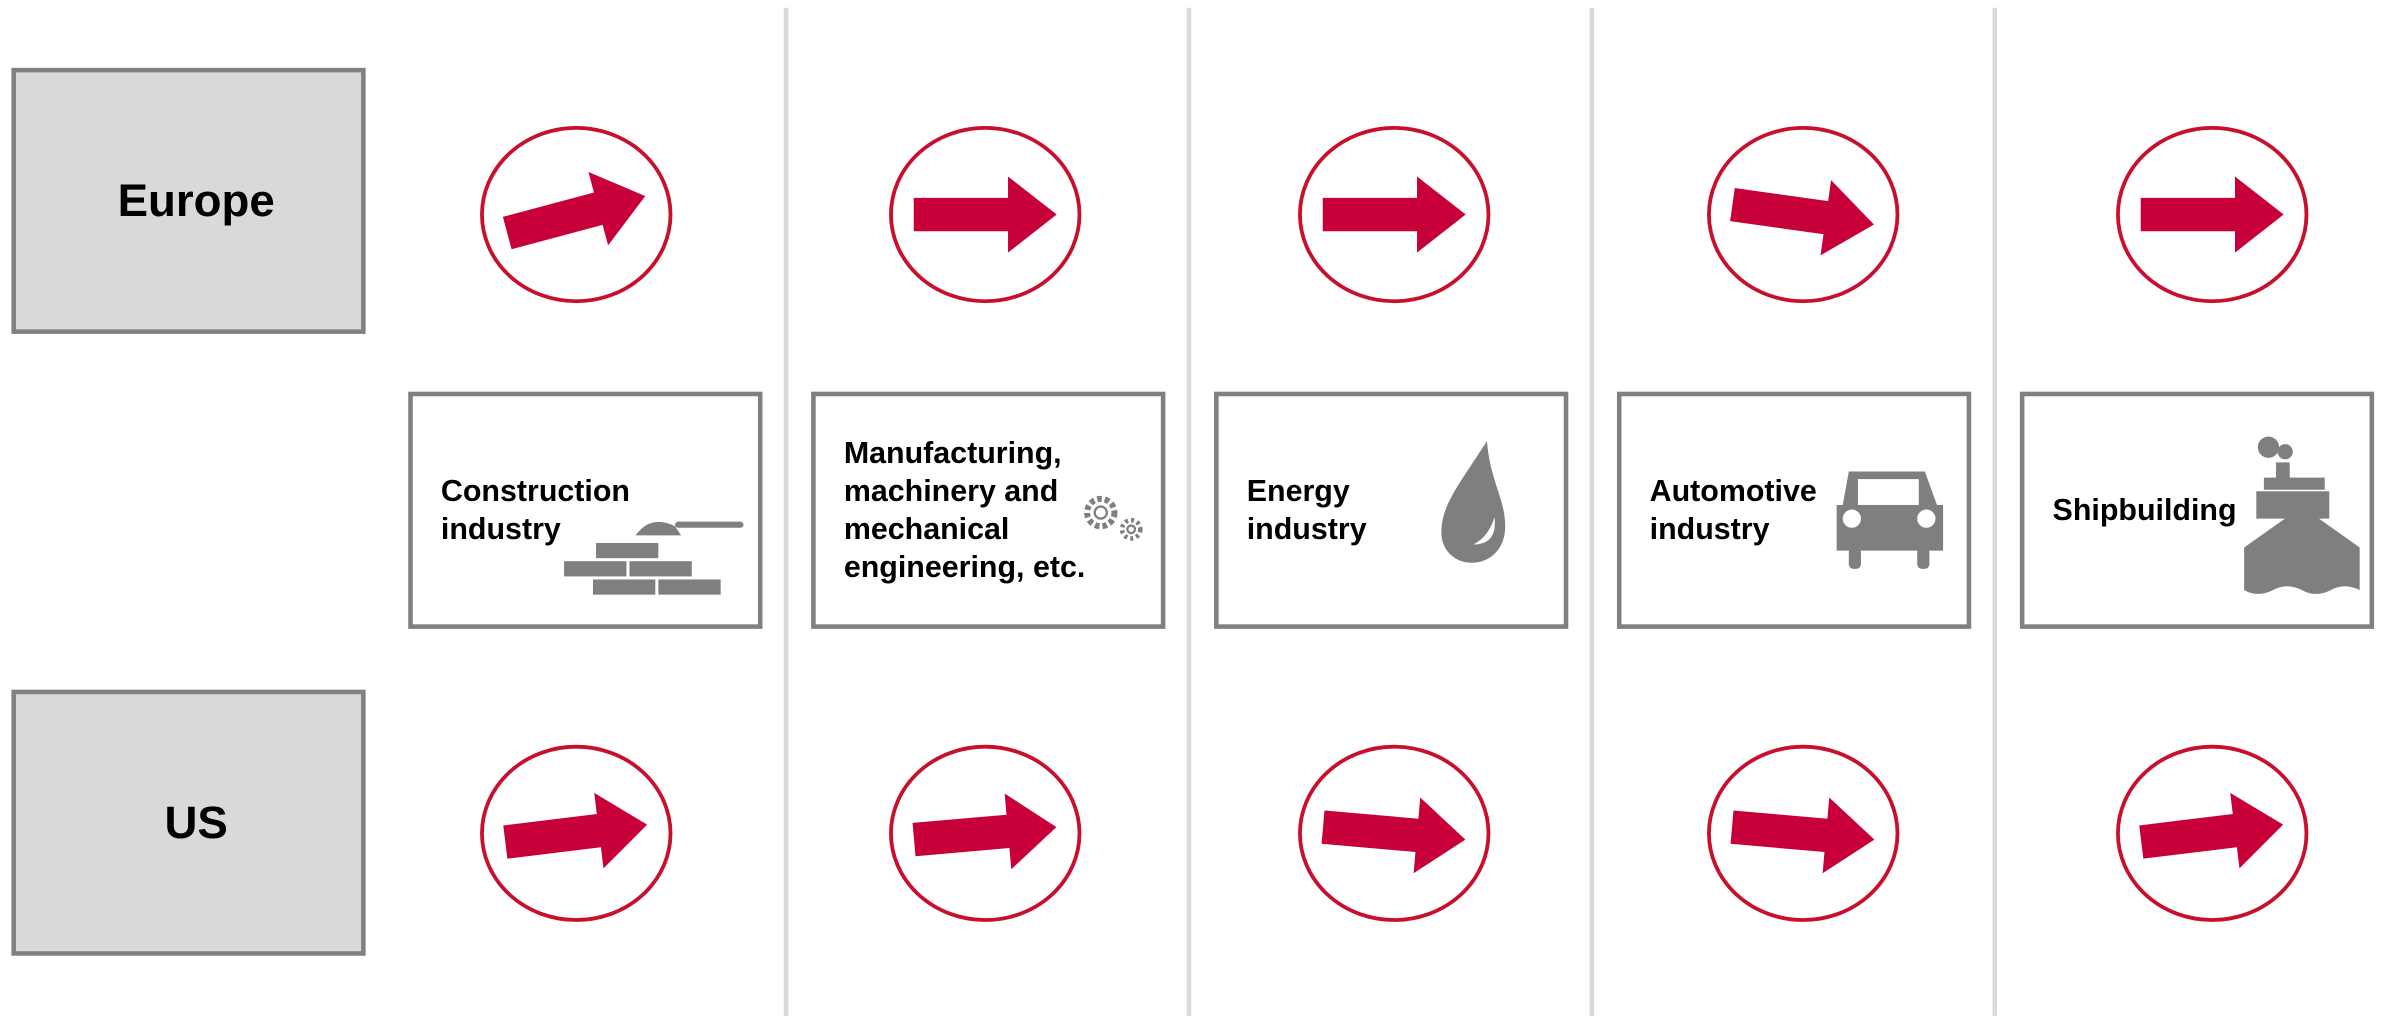  Describe the element at coordinates (196, 200) in the screenshot. I see `region-label: Europe` at that location.